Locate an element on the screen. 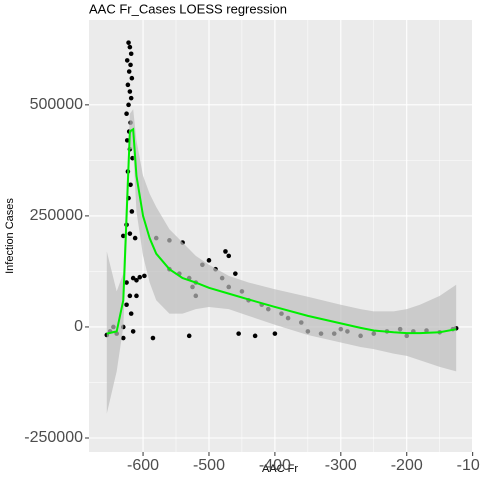 The height and width of the screenshot is (480, 480). y-tick-label: -250000 is located at coordinates (53, 437).